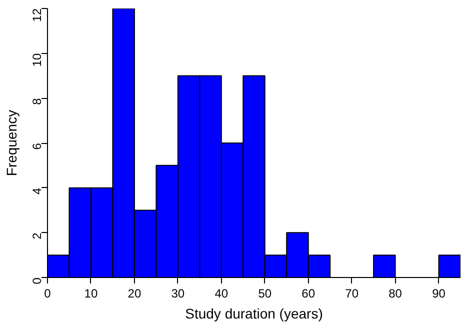 The image size is (474, 324). What do you see at coordinates (221, 293) in the screenshot?
I see `x-tick-label: 40` at bounding box center [221, 293].